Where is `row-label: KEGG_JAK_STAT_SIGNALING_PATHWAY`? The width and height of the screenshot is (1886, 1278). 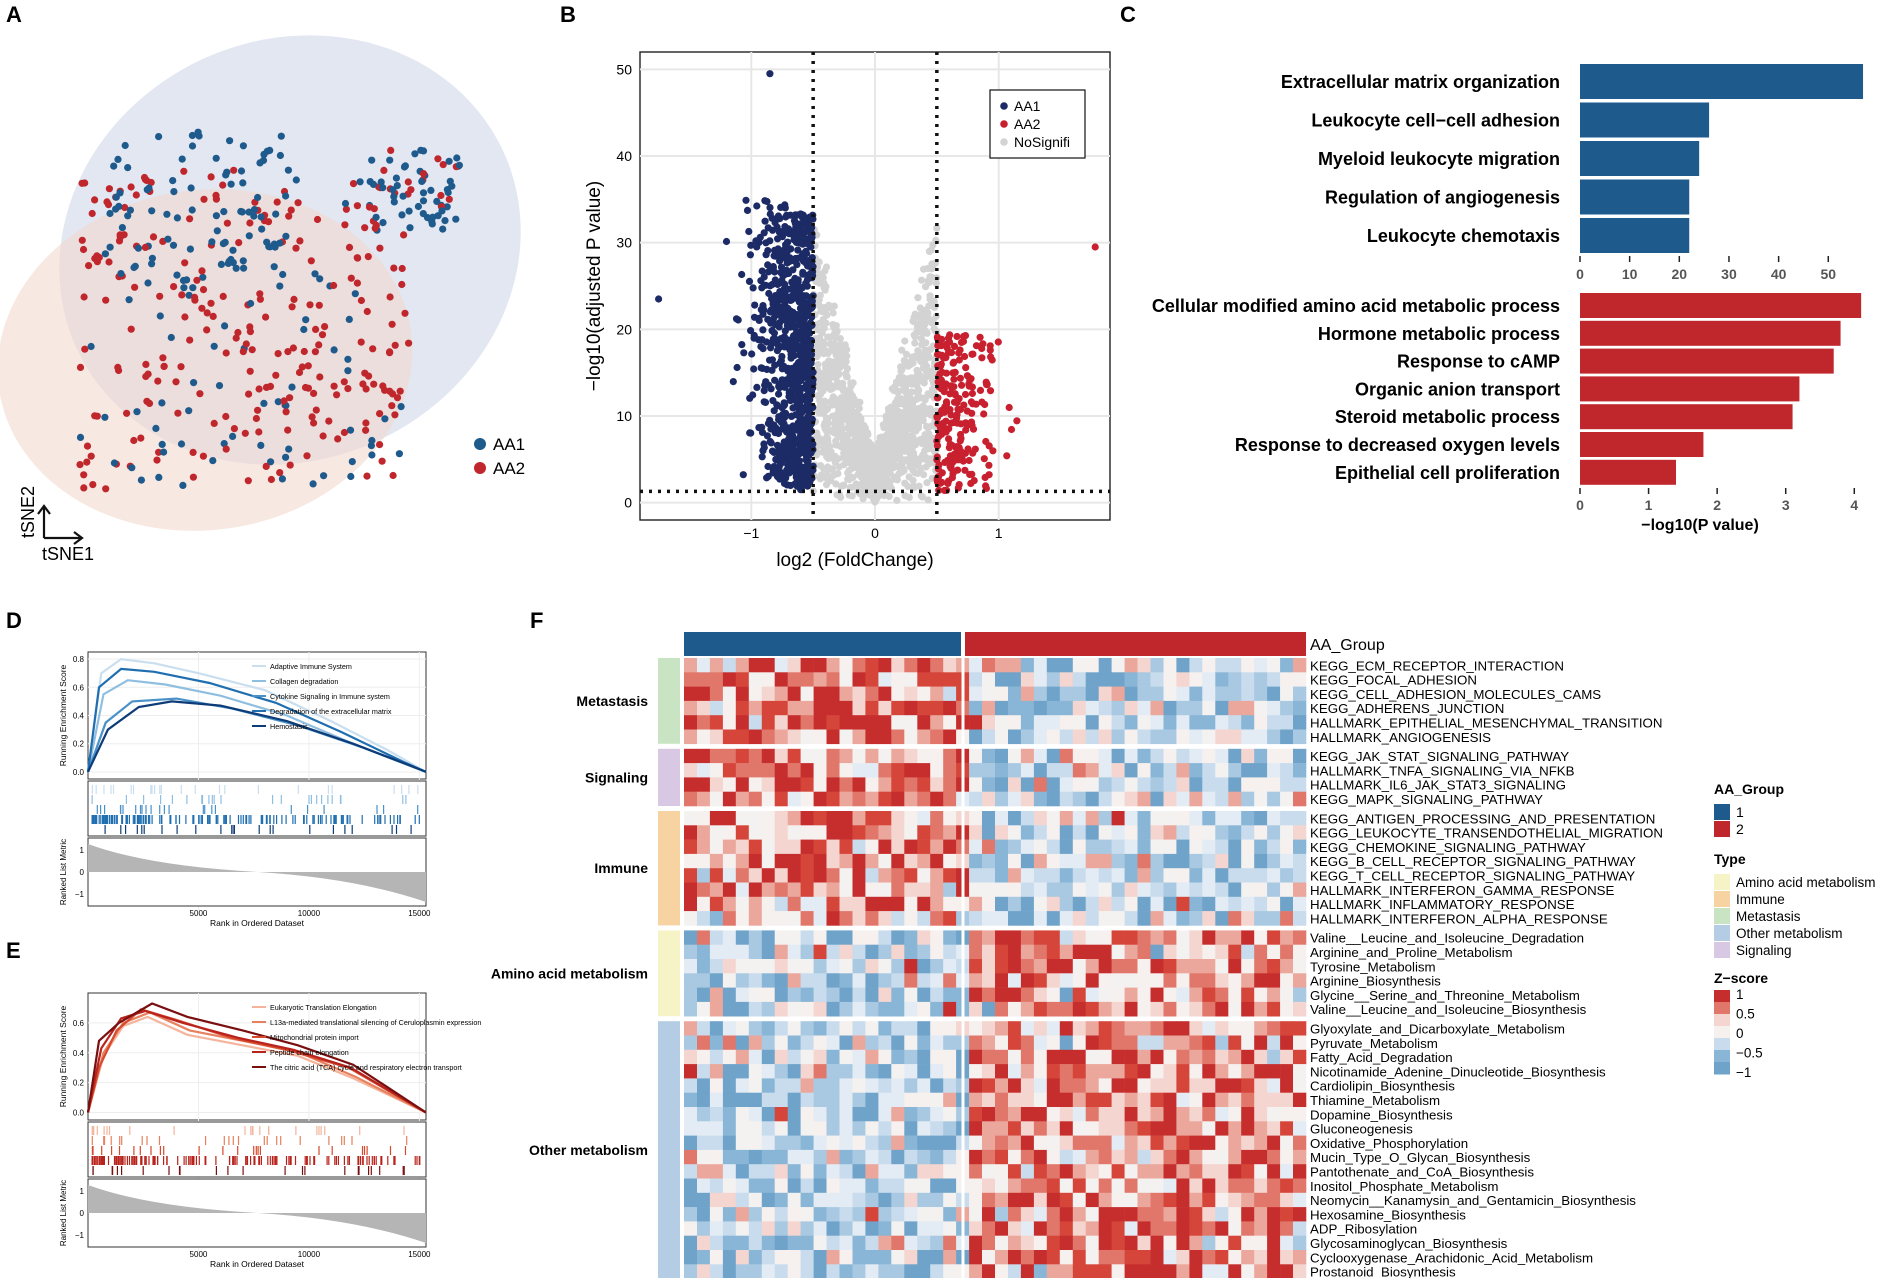
row-label: KEGG_JAK_STAT_SIGNALING_PATHWAY is located at coordinates (1439, 756).